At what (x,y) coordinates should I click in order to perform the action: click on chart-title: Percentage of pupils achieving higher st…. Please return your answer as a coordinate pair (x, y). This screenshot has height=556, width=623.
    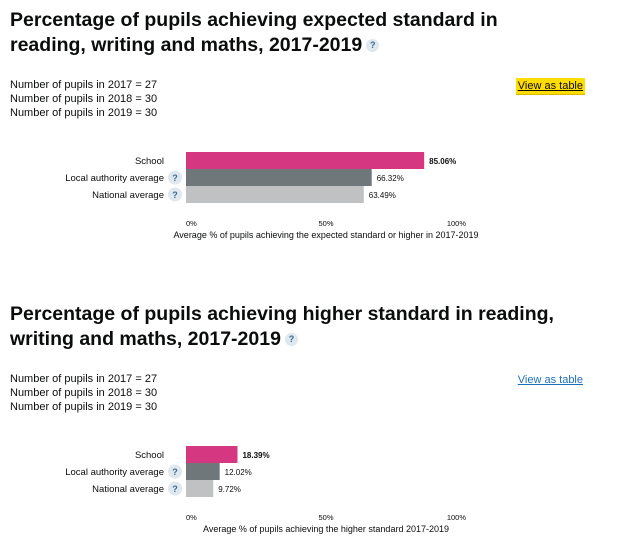
    Looking at the image, I should click on (290, 327).